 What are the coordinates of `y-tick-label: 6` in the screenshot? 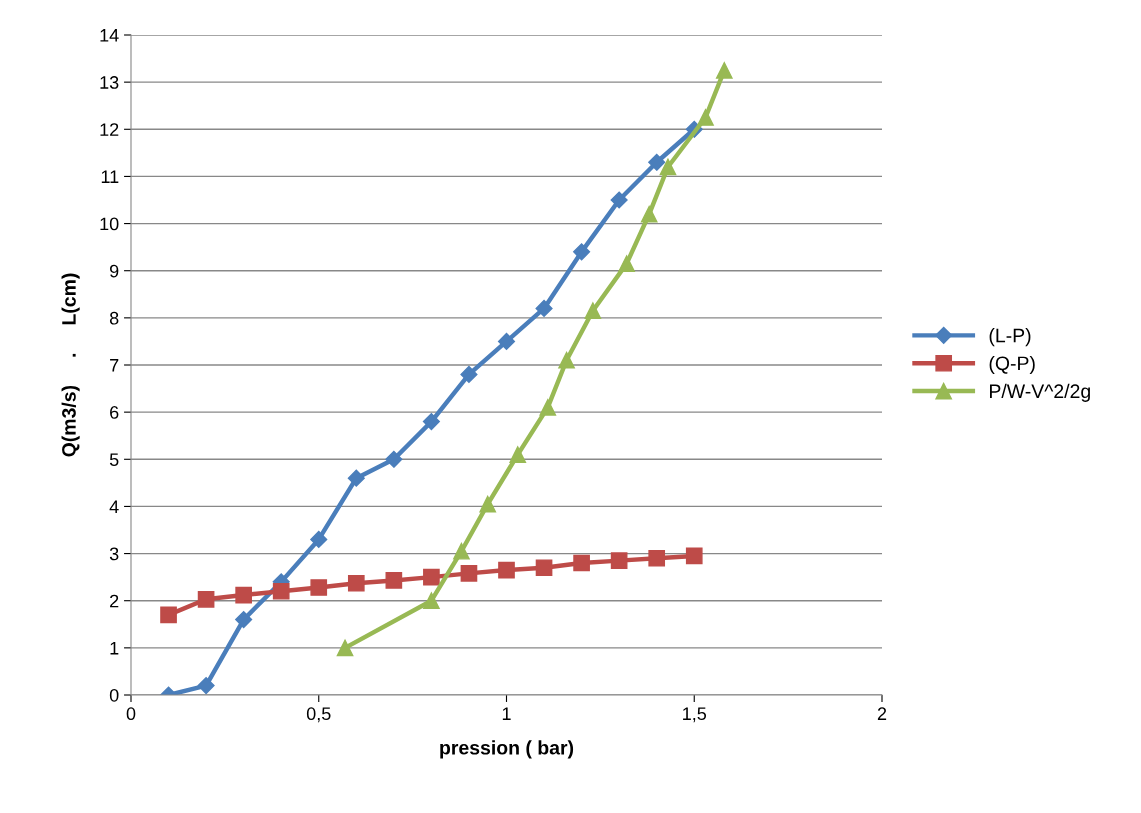 It's located at (114, 412).